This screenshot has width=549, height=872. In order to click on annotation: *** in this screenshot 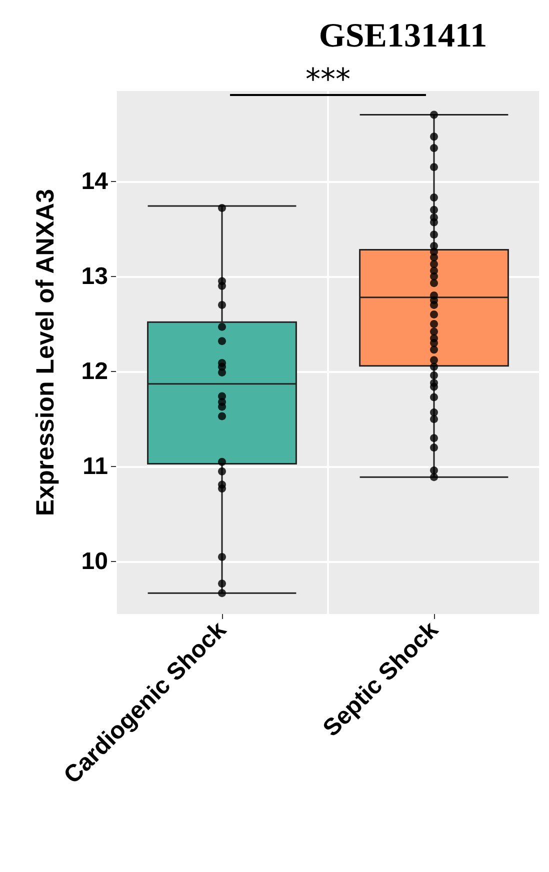, I will do `click(328, 80)`.